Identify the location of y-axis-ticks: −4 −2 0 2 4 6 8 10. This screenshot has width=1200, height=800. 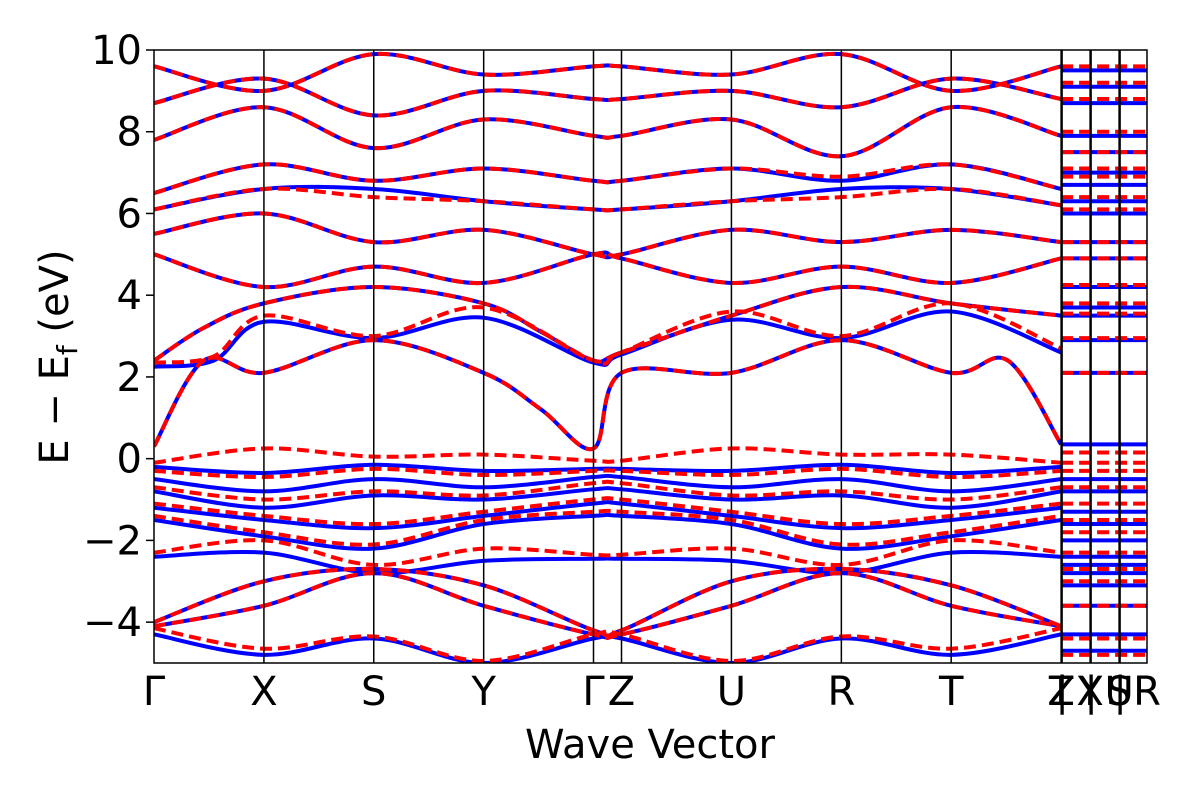
(118, 337).